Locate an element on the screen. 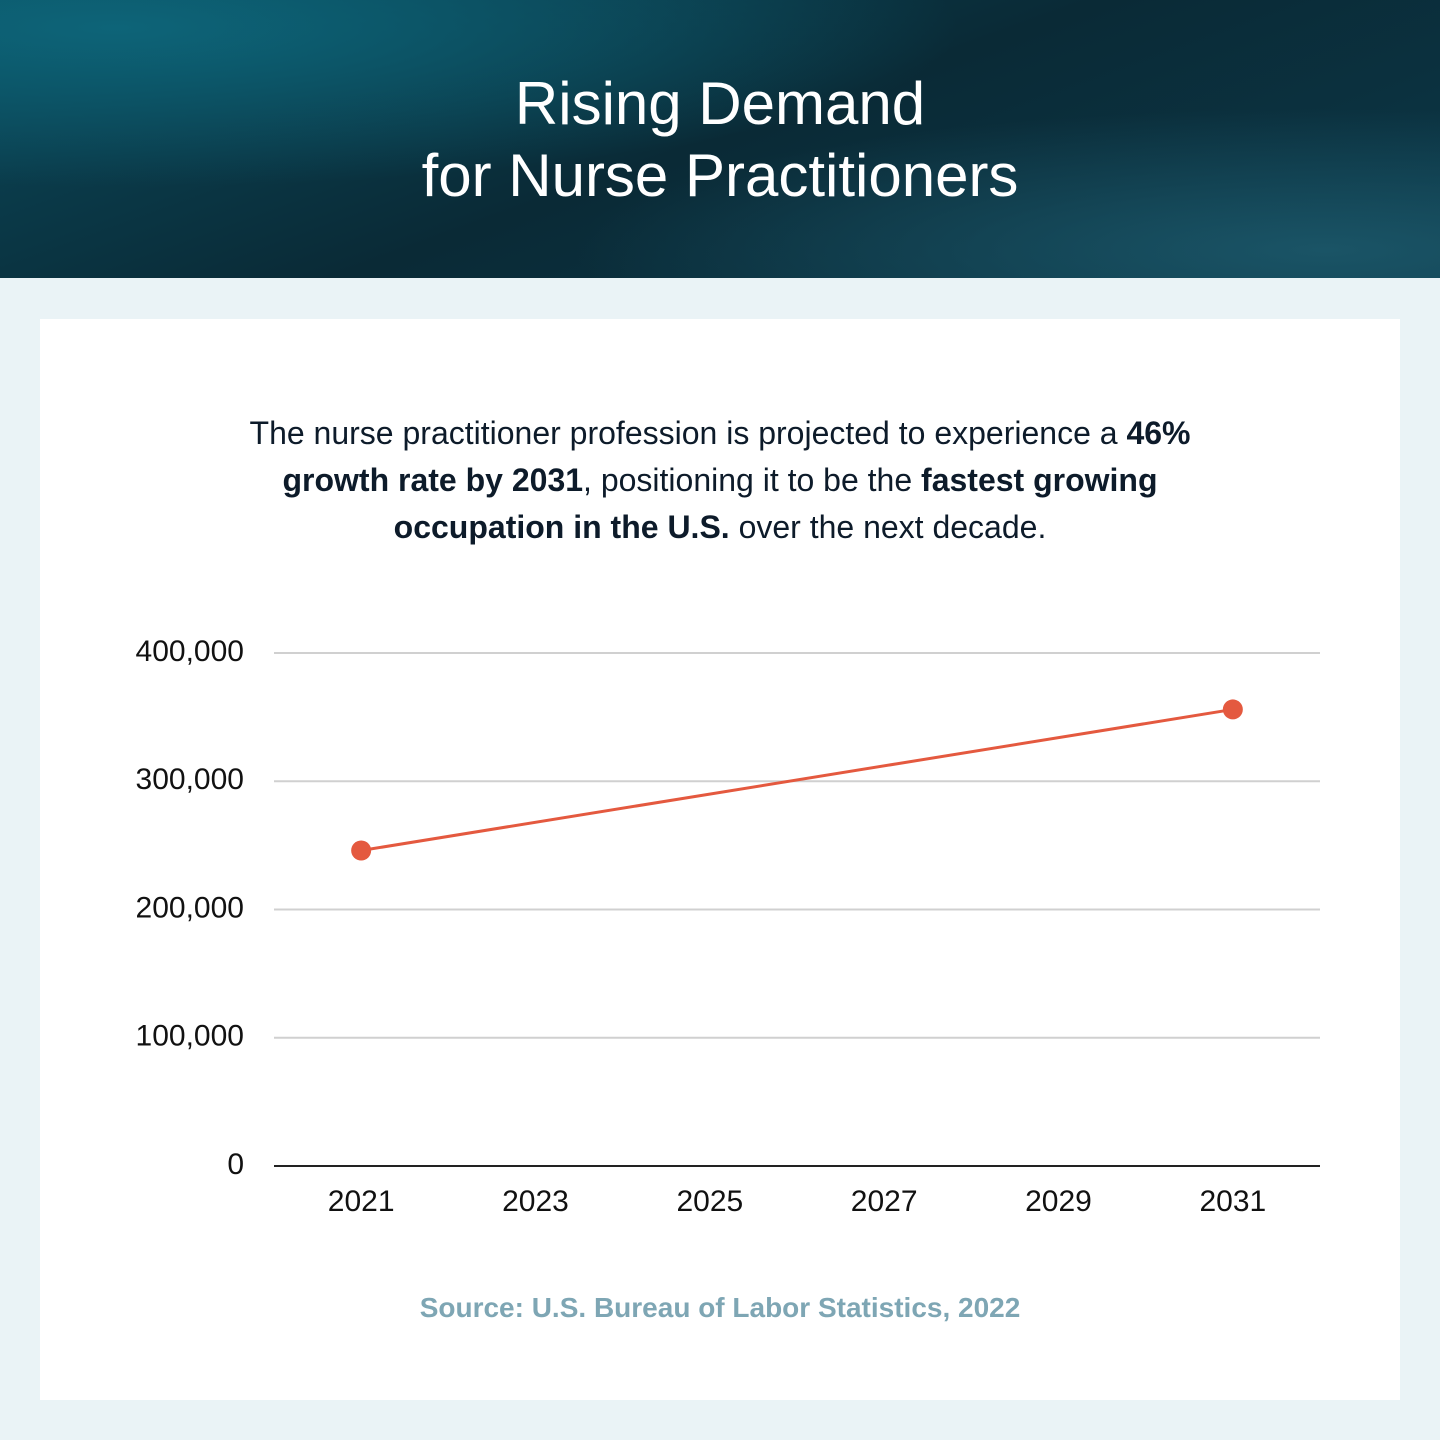 This screenshot has width=1440, height=1440. y-tick-label: 100,000 is located at coordinates (190, 1036).